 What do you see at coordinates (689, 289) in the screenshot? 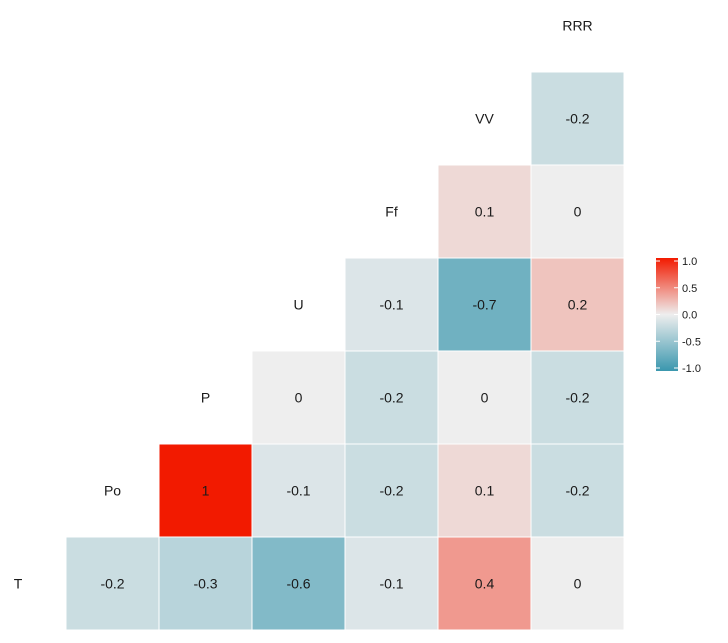
I see `legend-tick-label-1: 0.5` at bounding box center [689, 289].